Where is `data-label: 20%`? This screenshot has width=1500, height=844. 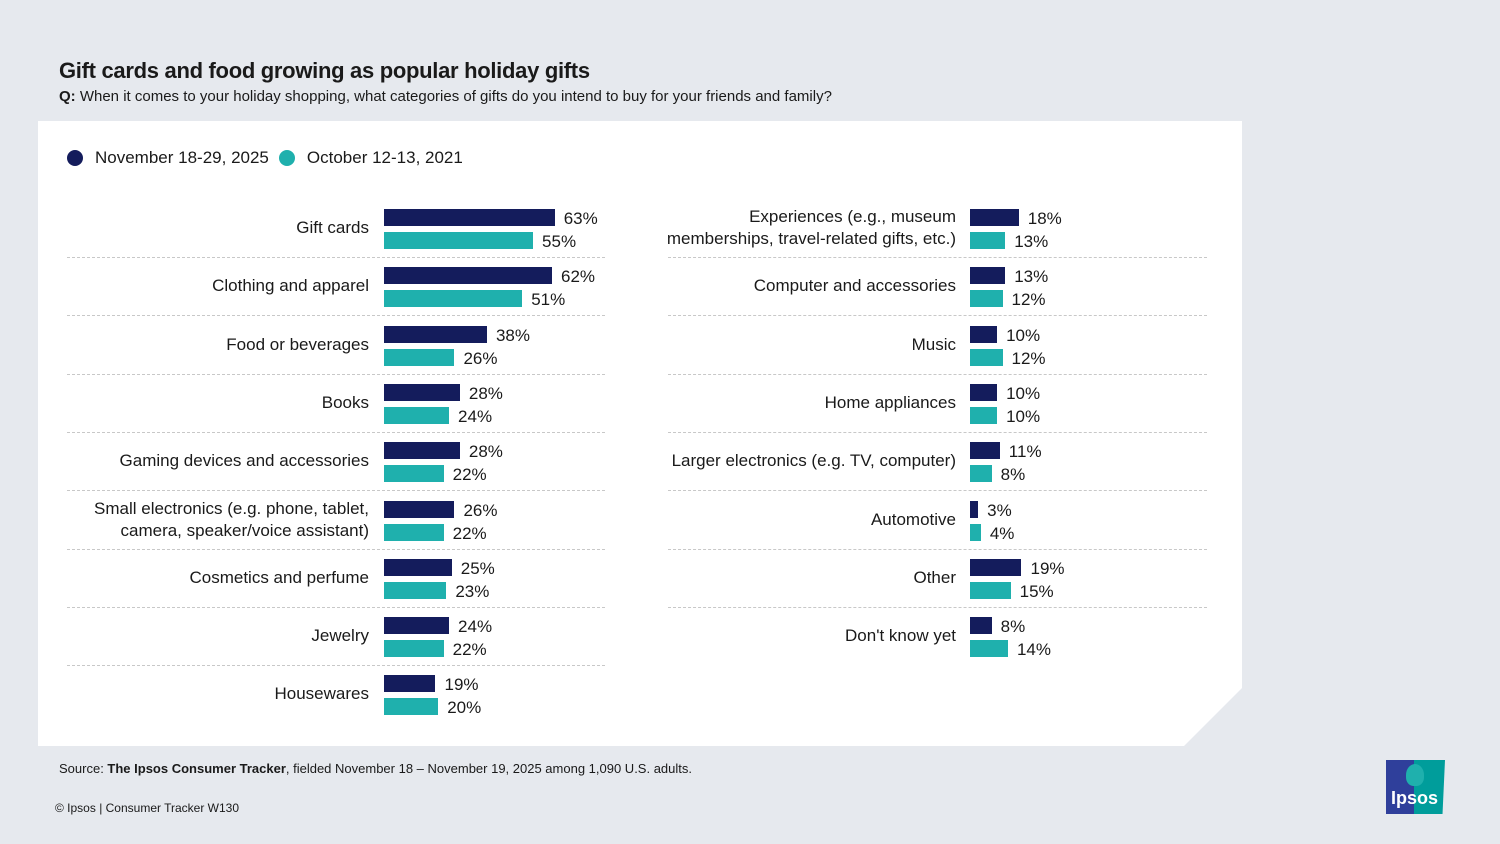
data-label: 20% is located at coordinates (464, 708).